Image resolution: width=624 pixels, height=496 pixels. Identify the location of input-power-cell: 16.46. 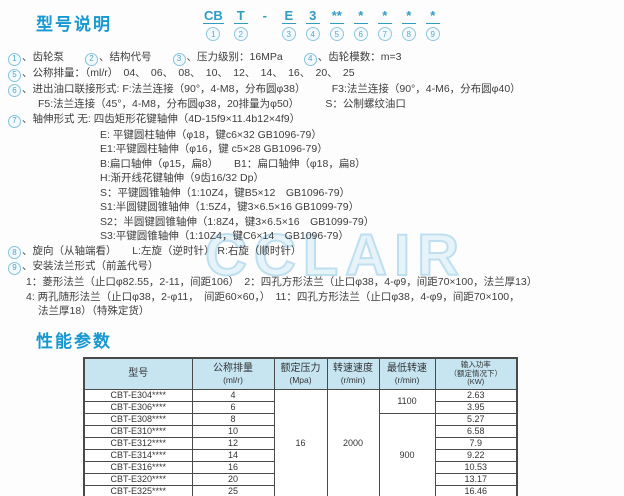
(476, 490).